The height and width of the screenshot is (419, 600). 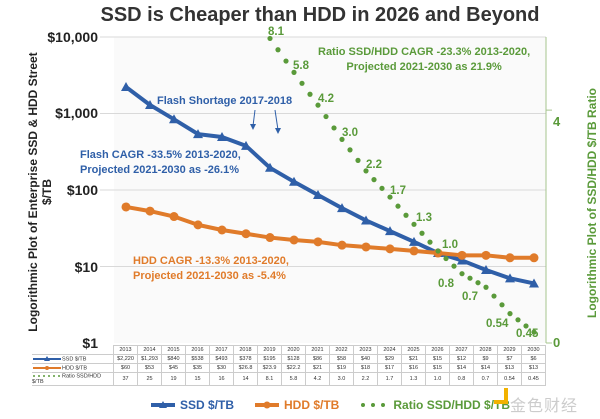 I want to click on ratio-label-2024: 1.7, so click(x=398, y=191).